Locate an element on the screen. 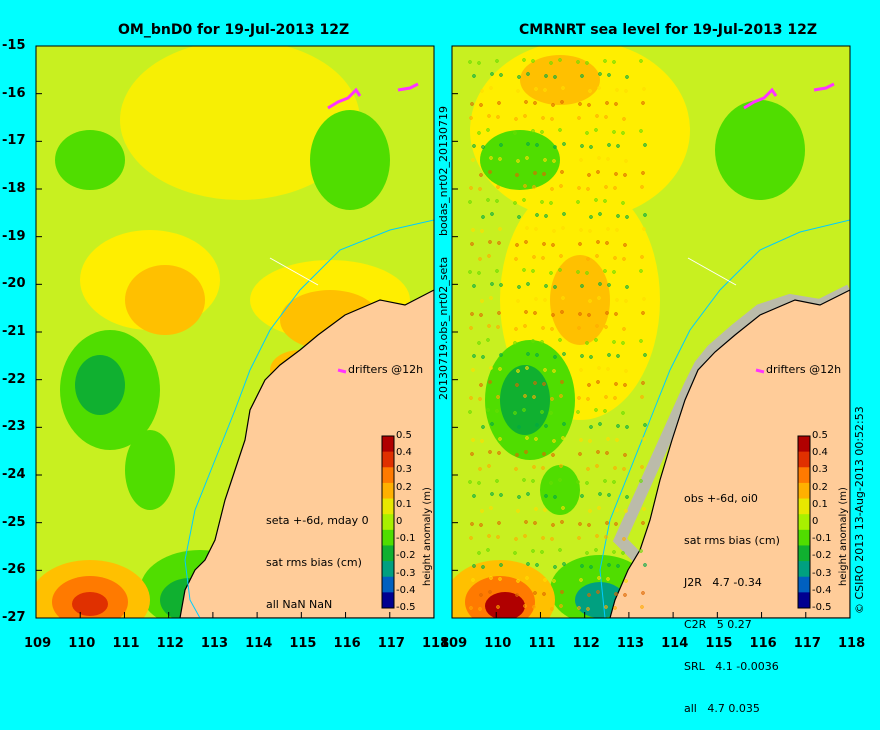  x-tick-label: 113 is located at coordinates (630, 643).